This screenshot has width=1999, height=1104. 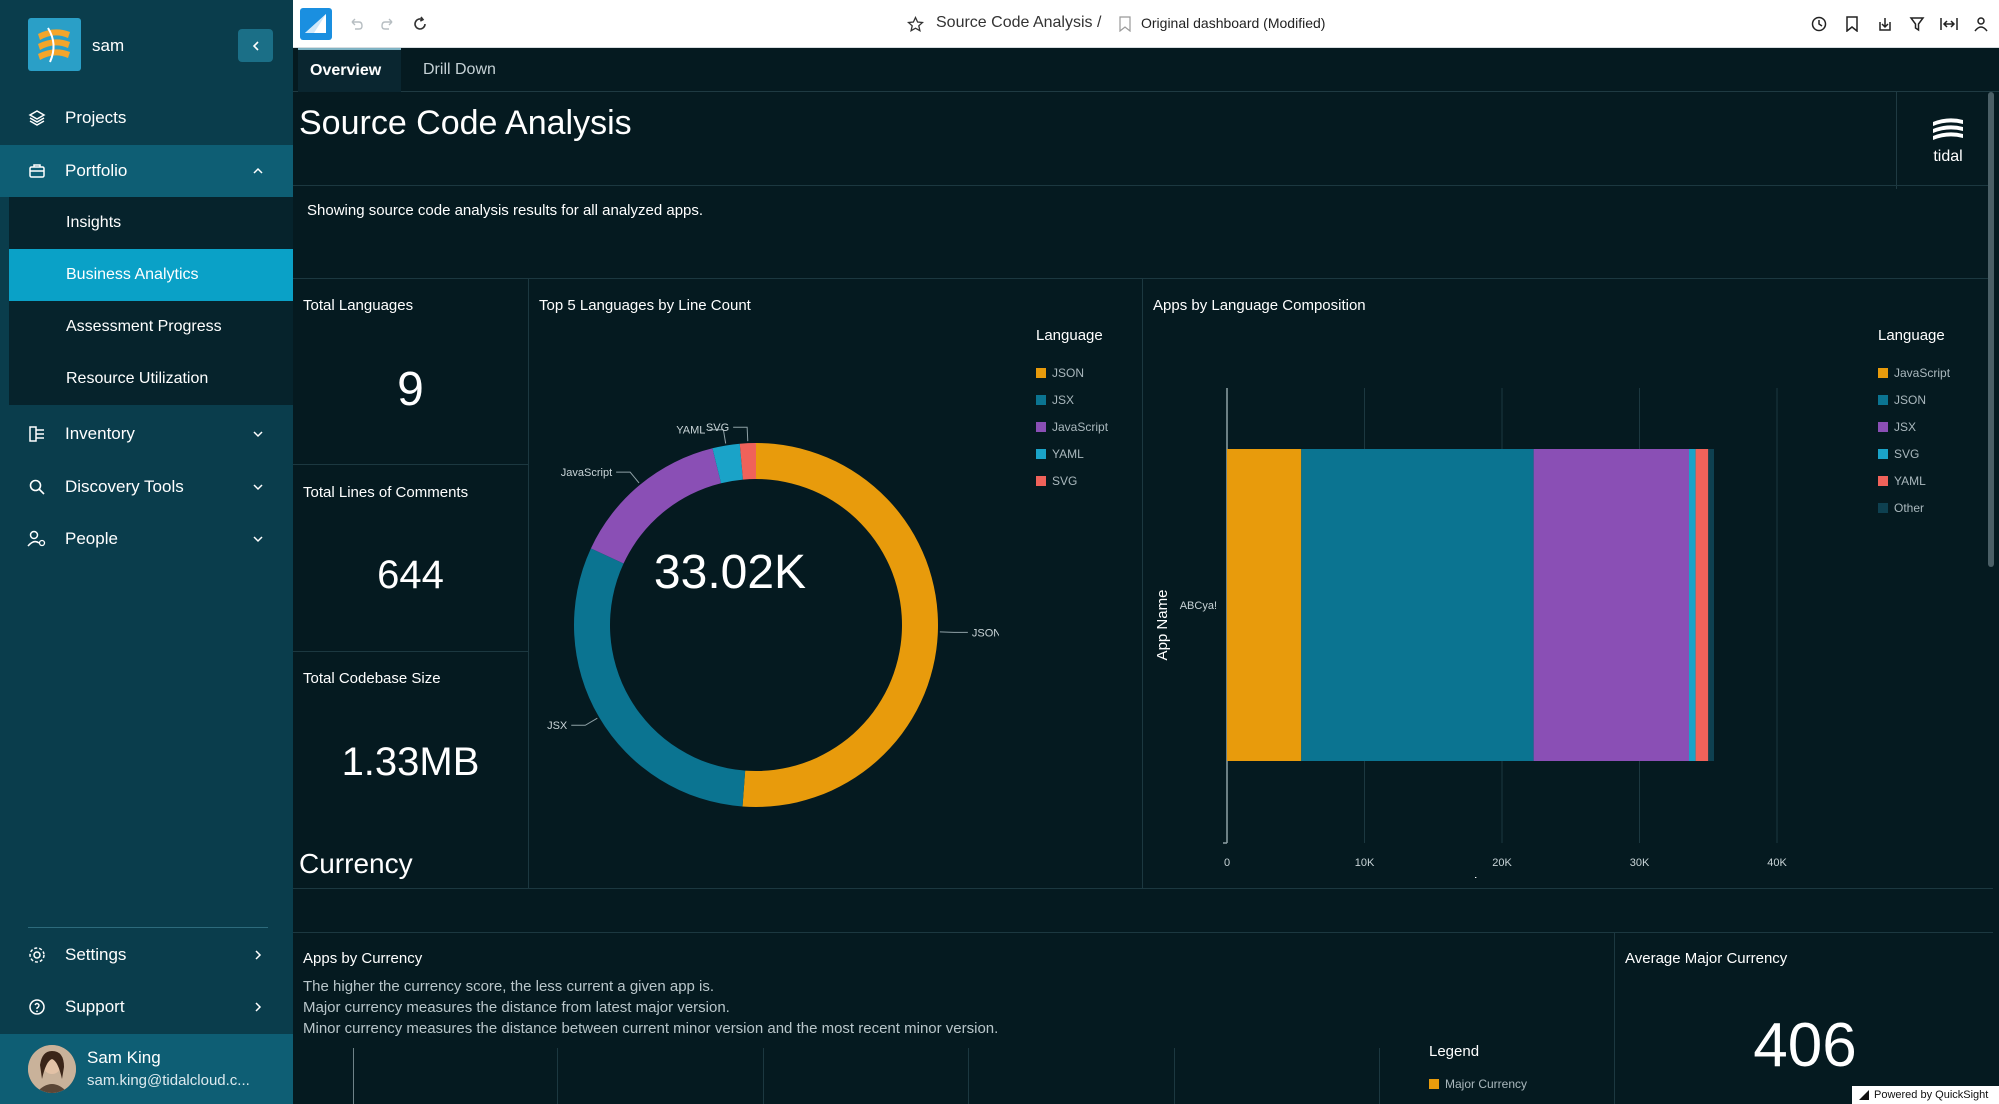 I want to click on chevron-up-icon, so click(x=258, y=171).